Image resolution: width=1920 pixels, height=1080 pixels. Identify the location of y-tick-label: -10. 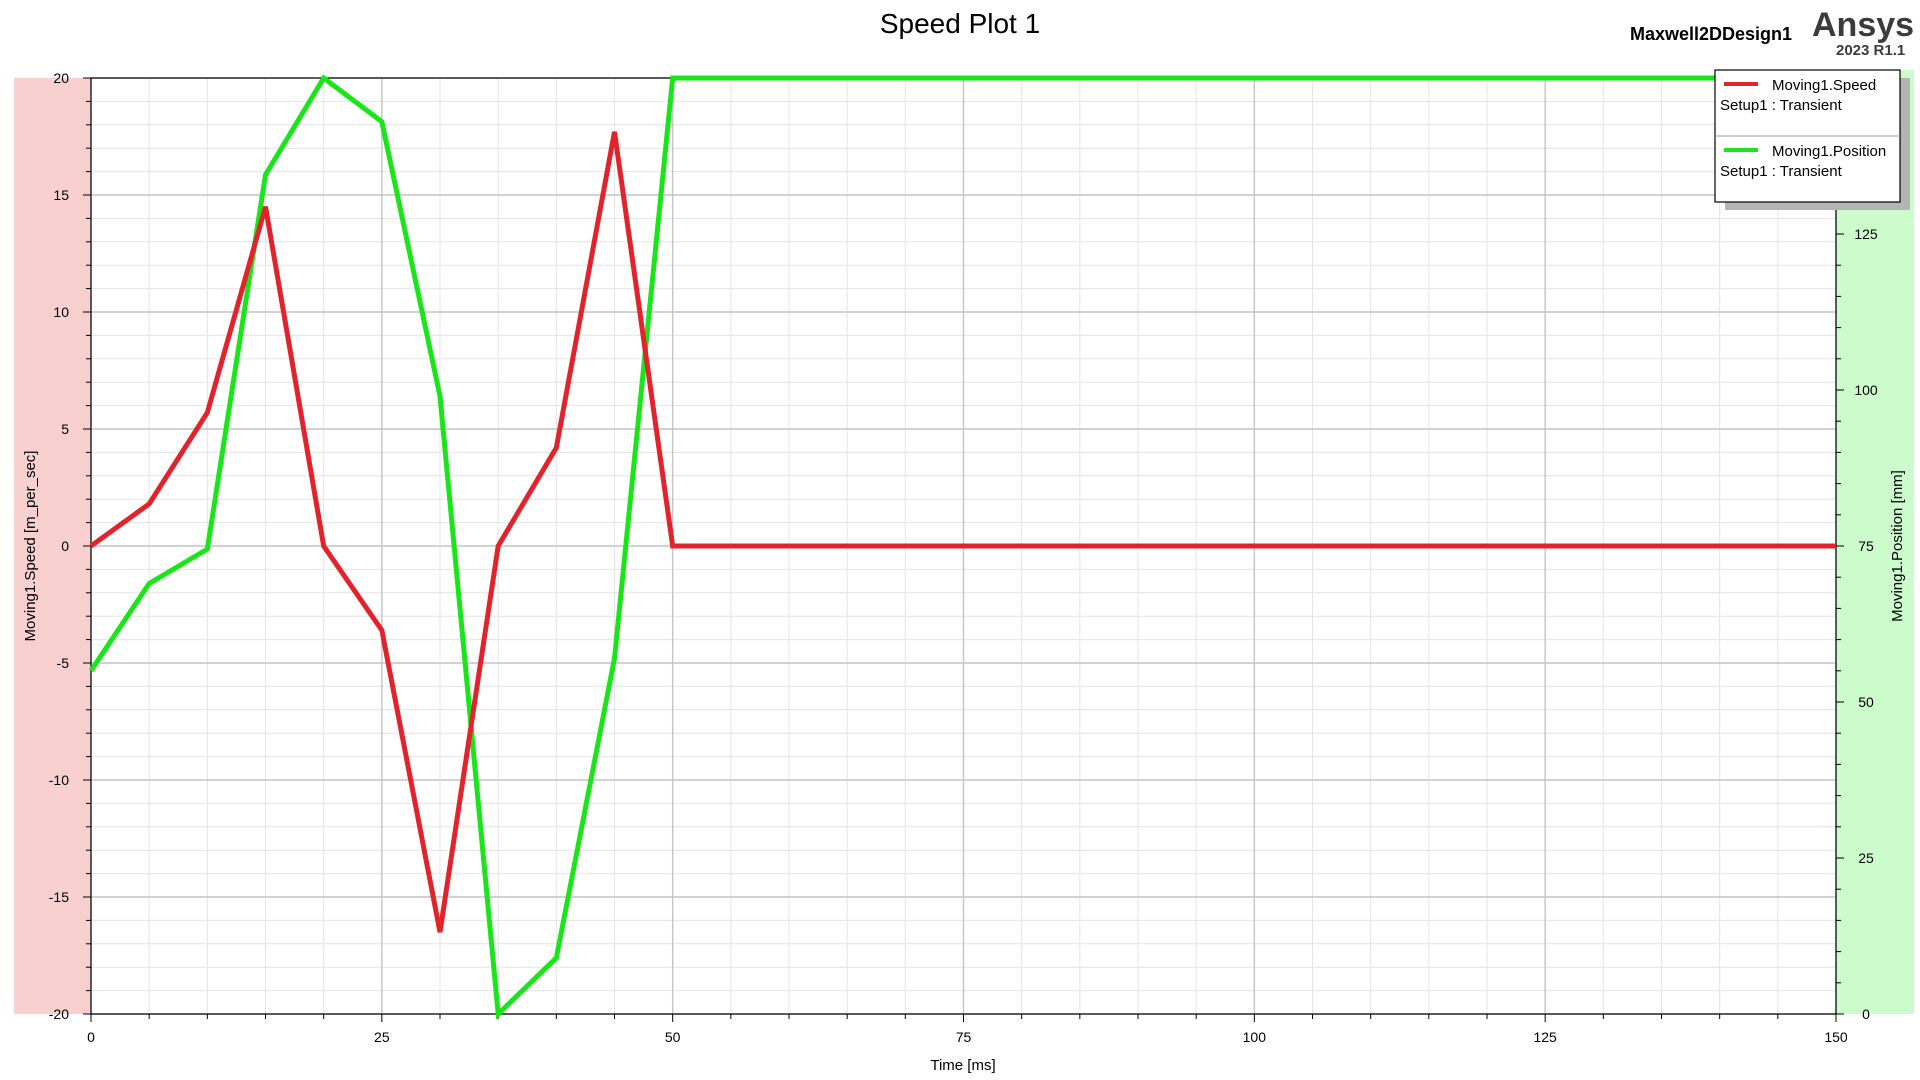
(59, 780).